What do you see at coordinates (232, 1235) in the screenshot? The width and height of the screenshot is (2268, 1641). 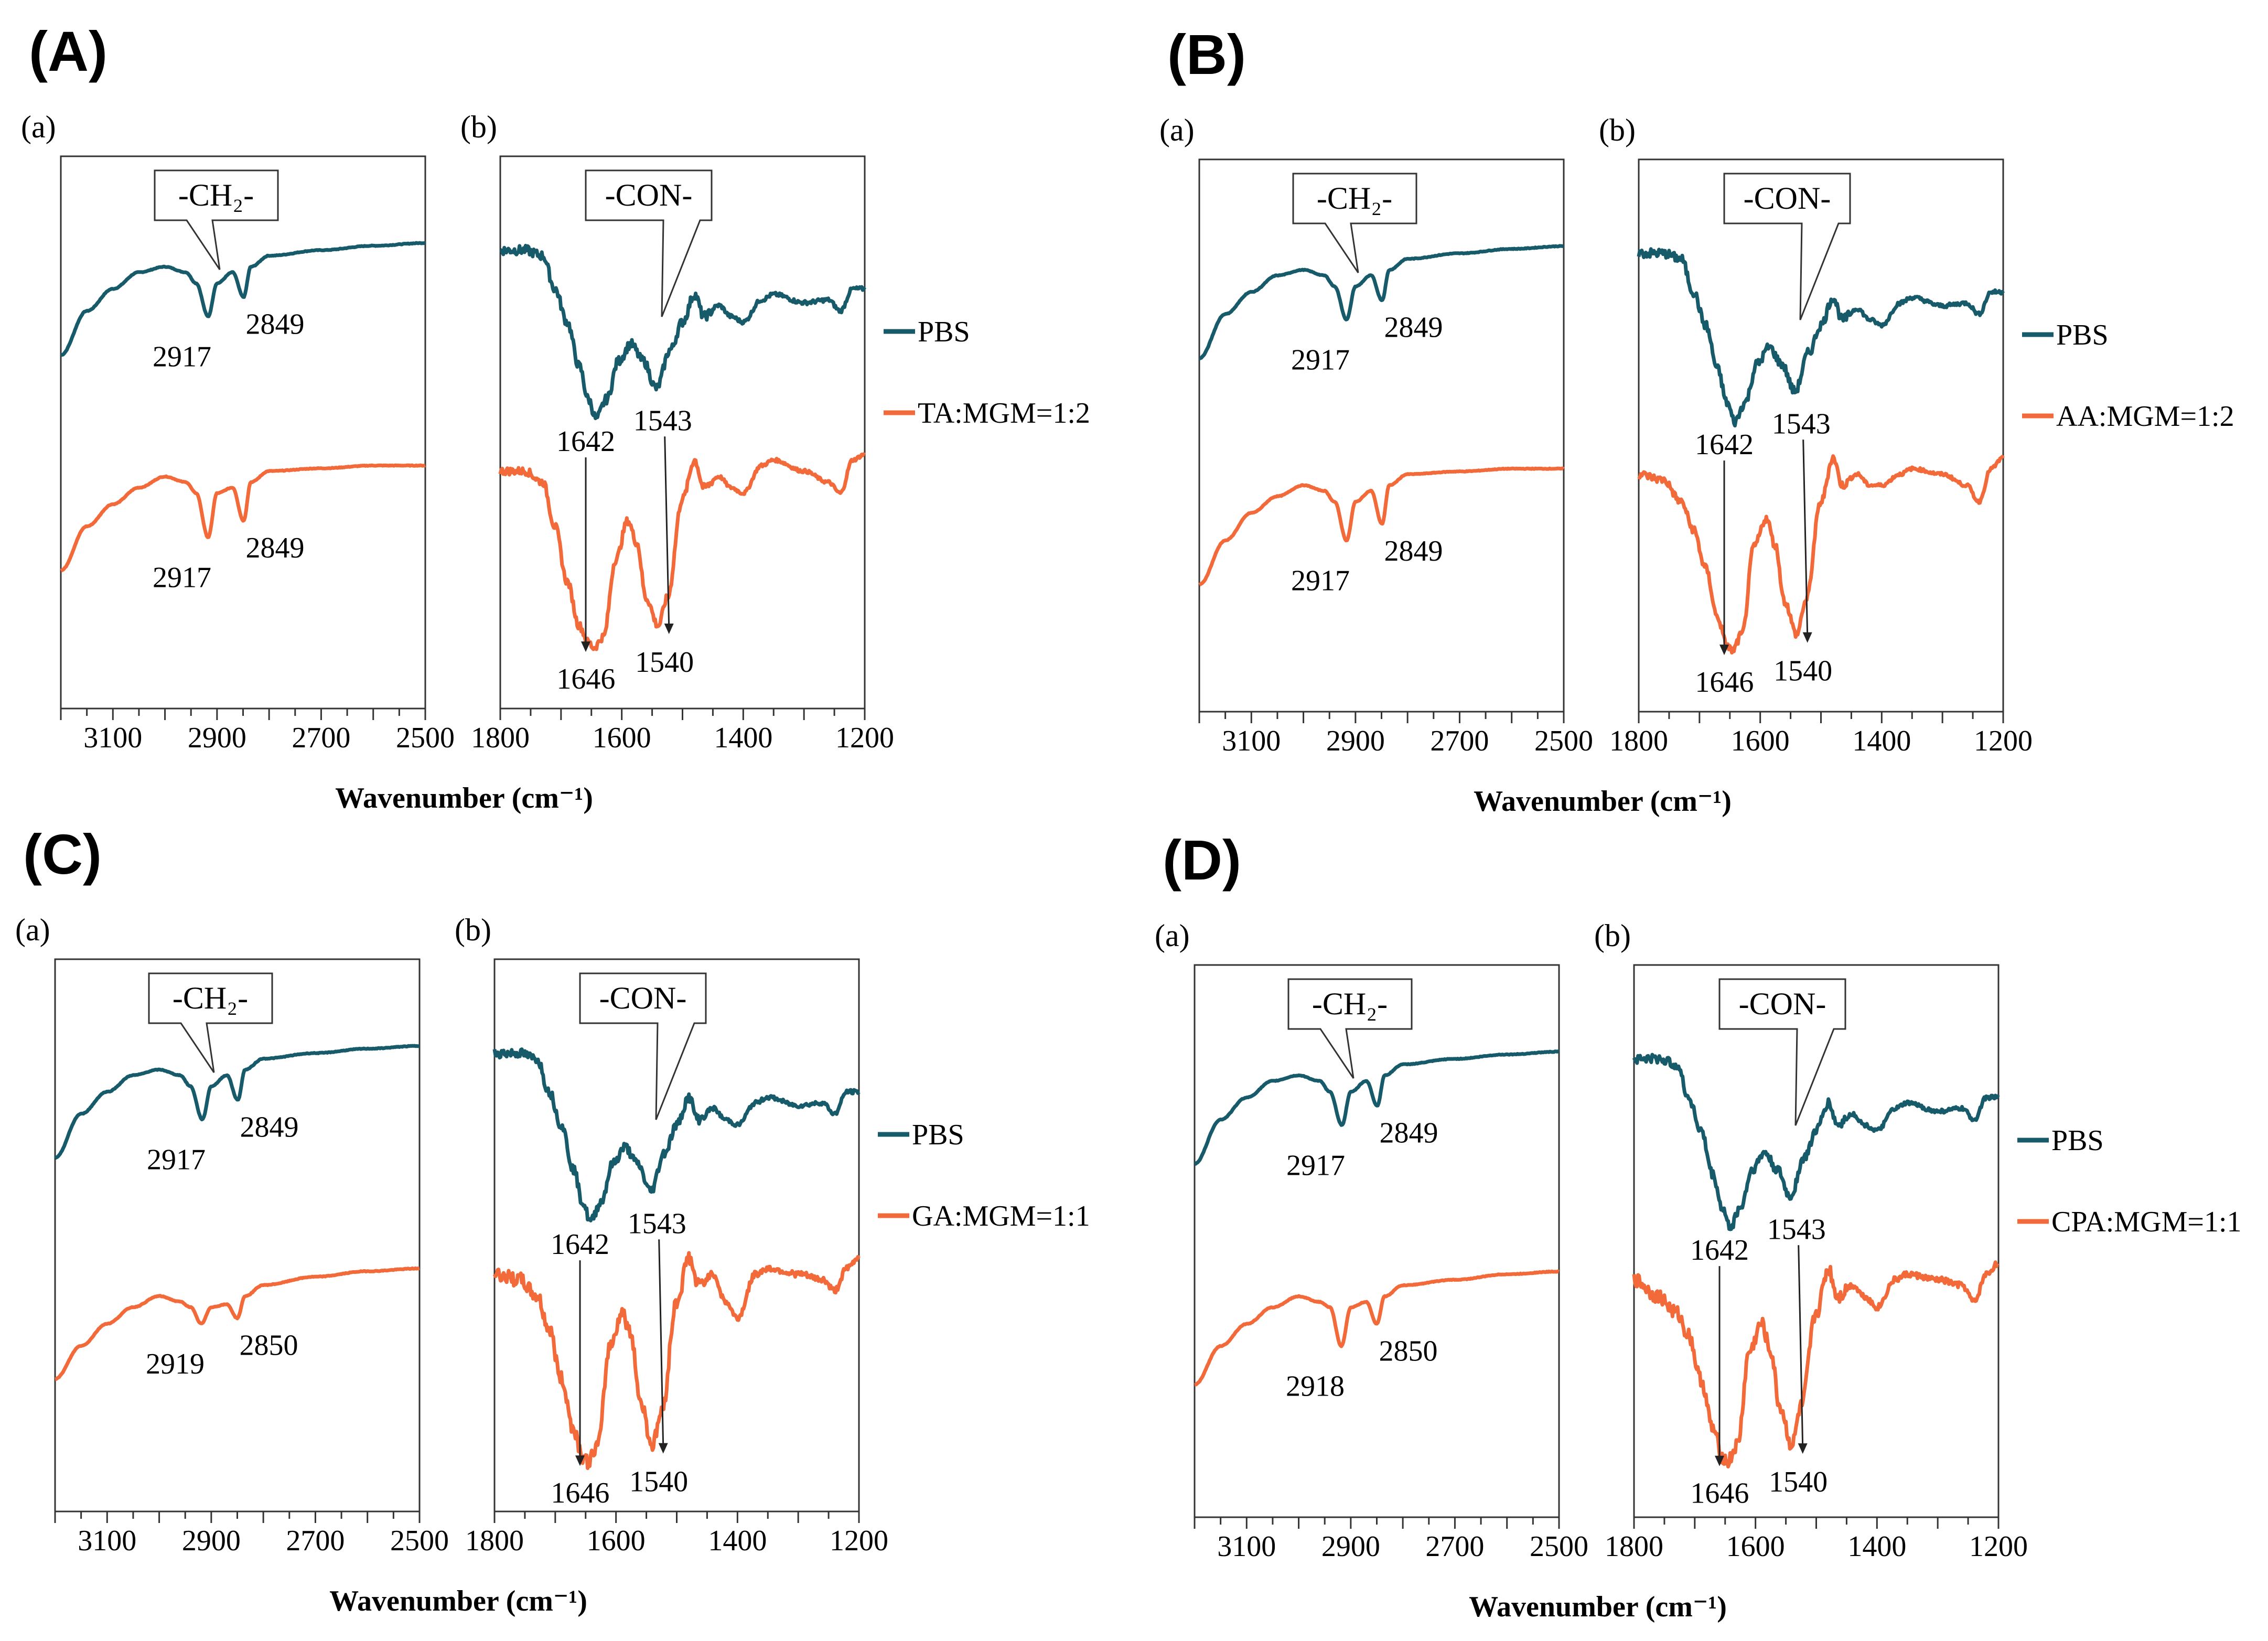 I see `subplot-a: (a) 3100 2900 2700 2500 2917 2849 2919 2850 -CH₂-` at bounding box center [232, 1235].